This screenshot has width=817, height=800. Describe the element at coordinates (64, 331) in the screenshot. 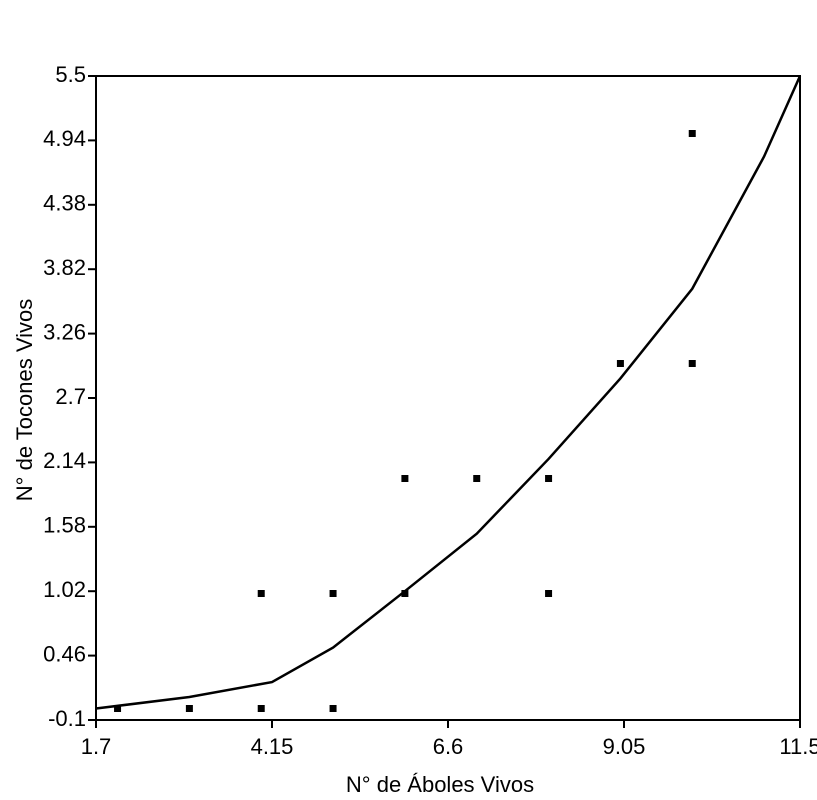

I see `y-tick-label: 3.26` at that location.